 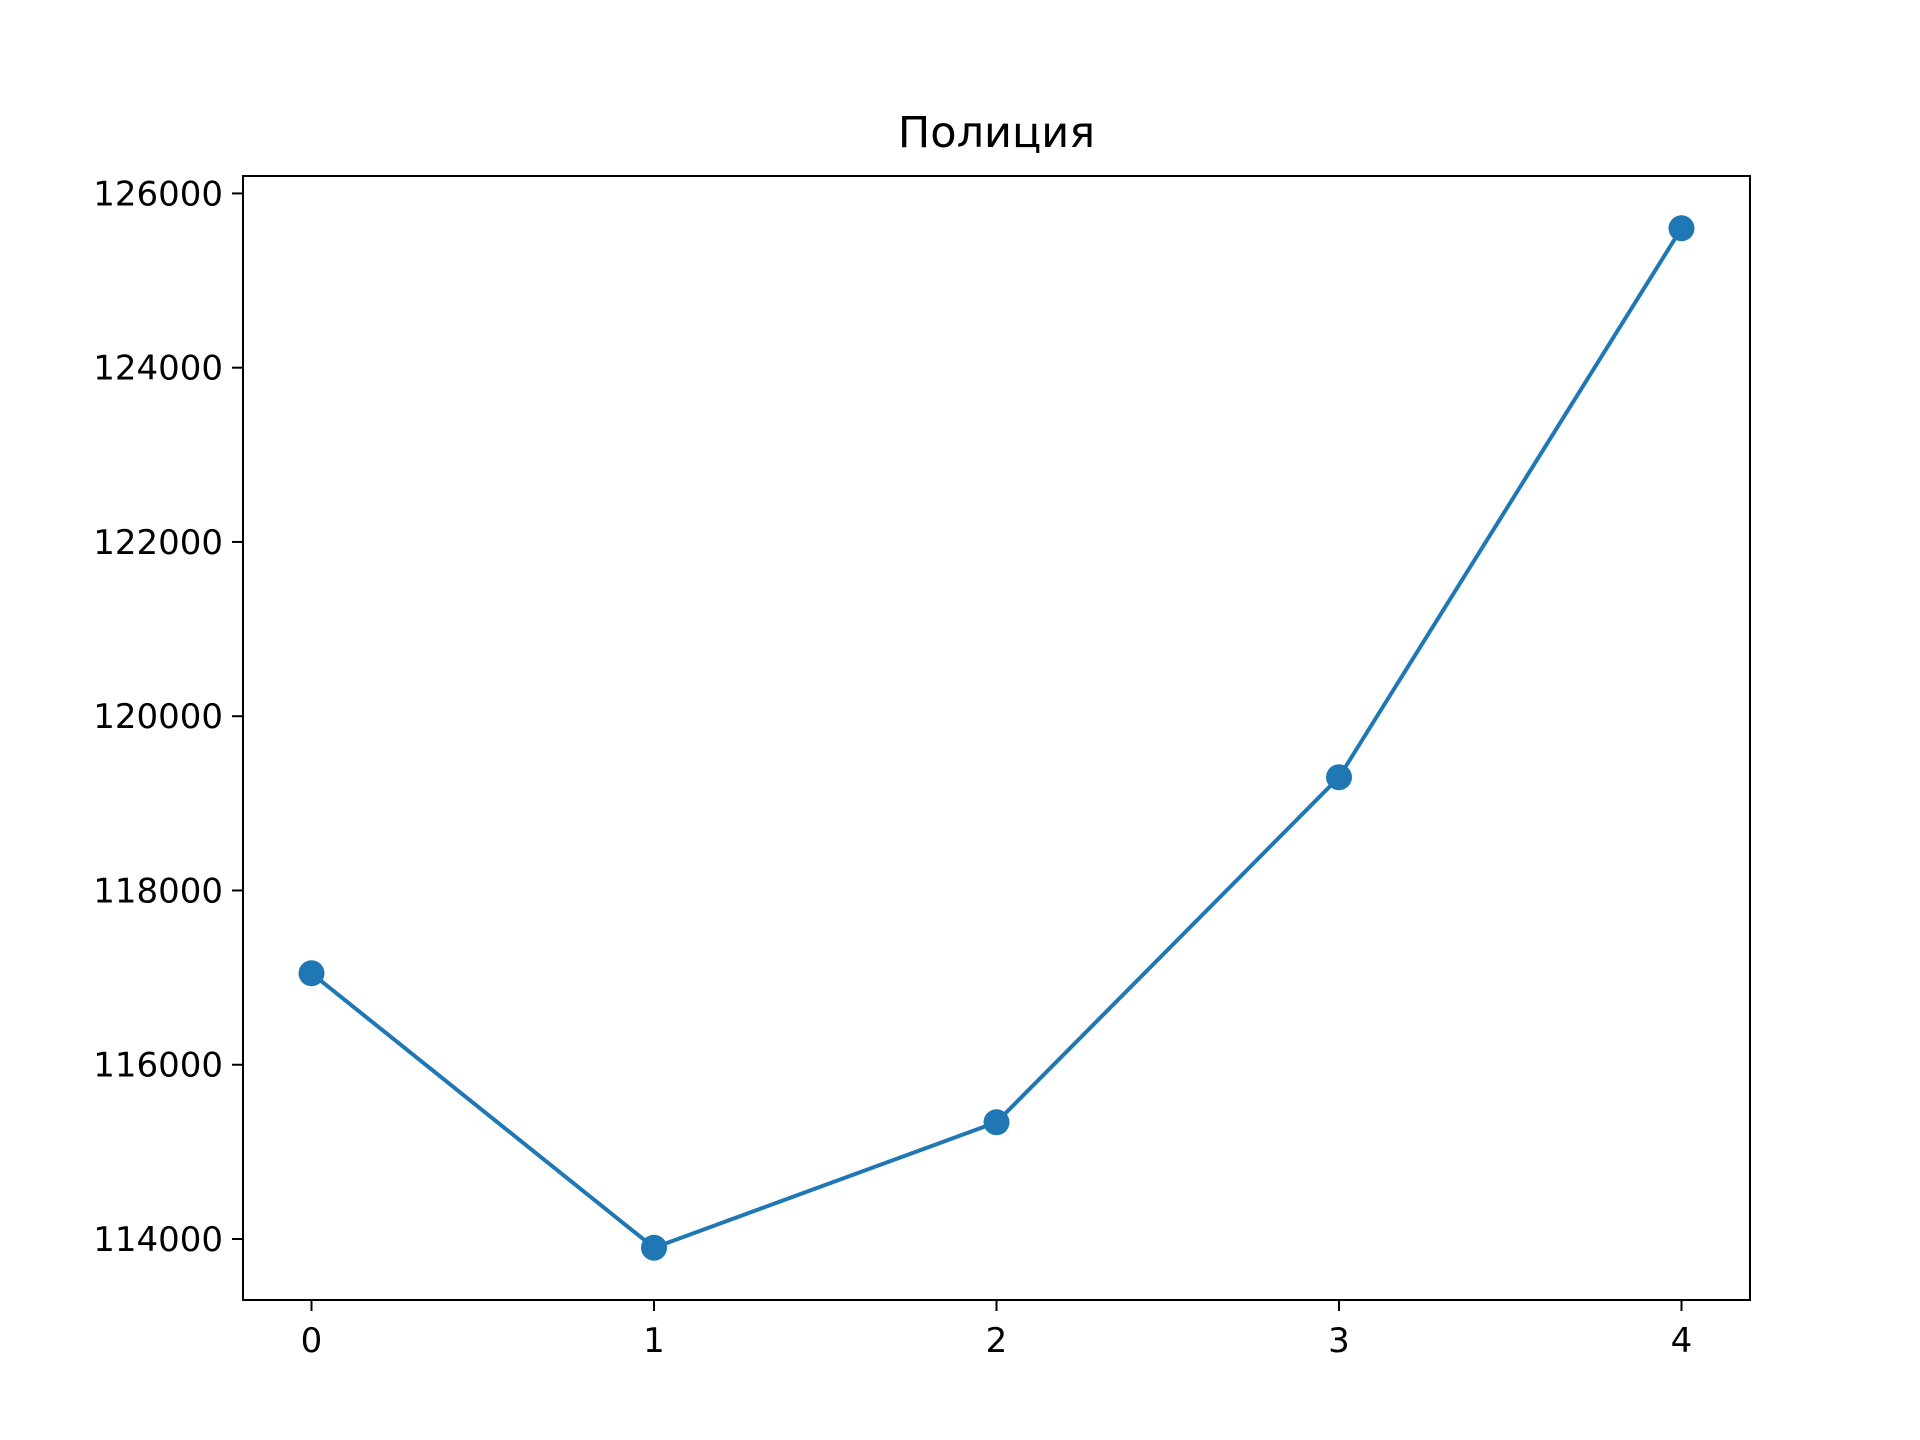 What do you see at coordinates (996, 133) in the screenshot?
I see `chart-title: Полиция` at bounding box center [996, 133].